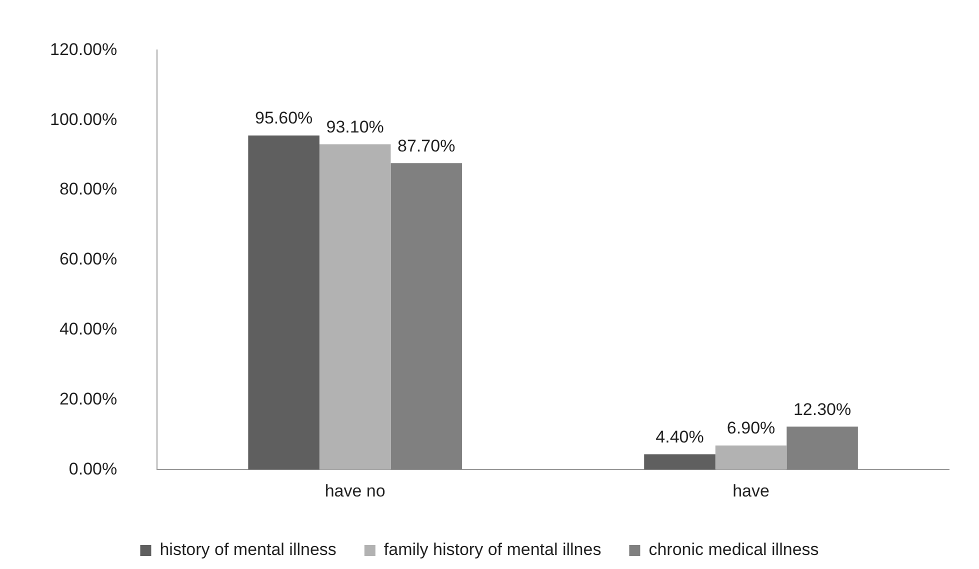 The width and height of the screenshot is (979, 569). I want to click on legend-label: chronic medical illness, so click(733, 550).